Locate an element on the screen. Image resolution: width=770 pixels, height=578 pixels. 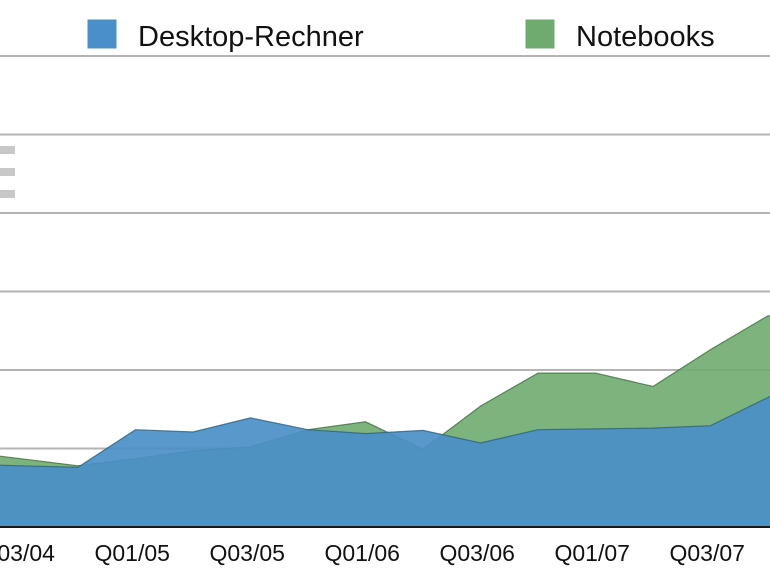
legend: Desktop-Rechner Notebooks is located at coordinates (401, 36).